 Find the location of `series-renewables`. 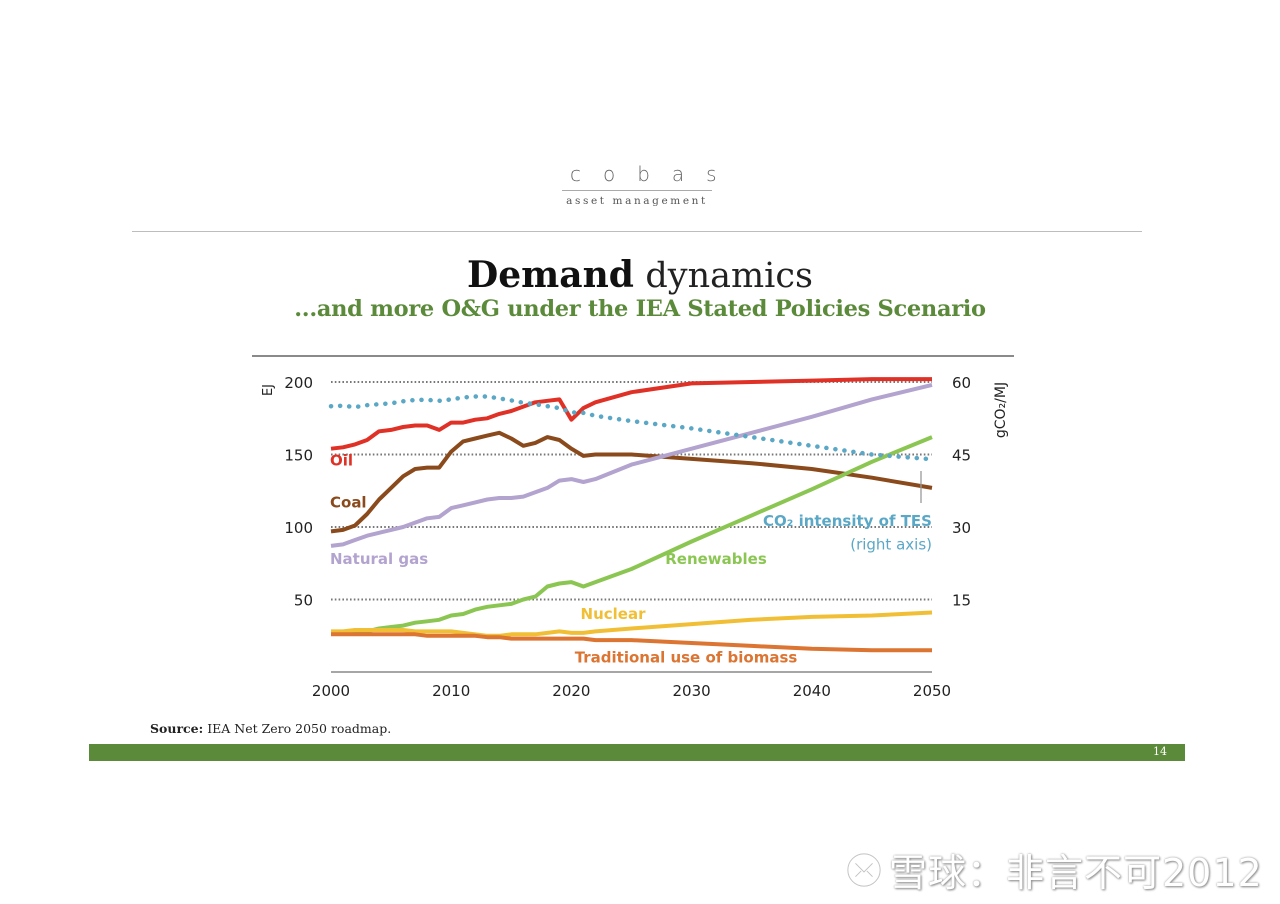

series-renewables is located at coordinates (632, 535).